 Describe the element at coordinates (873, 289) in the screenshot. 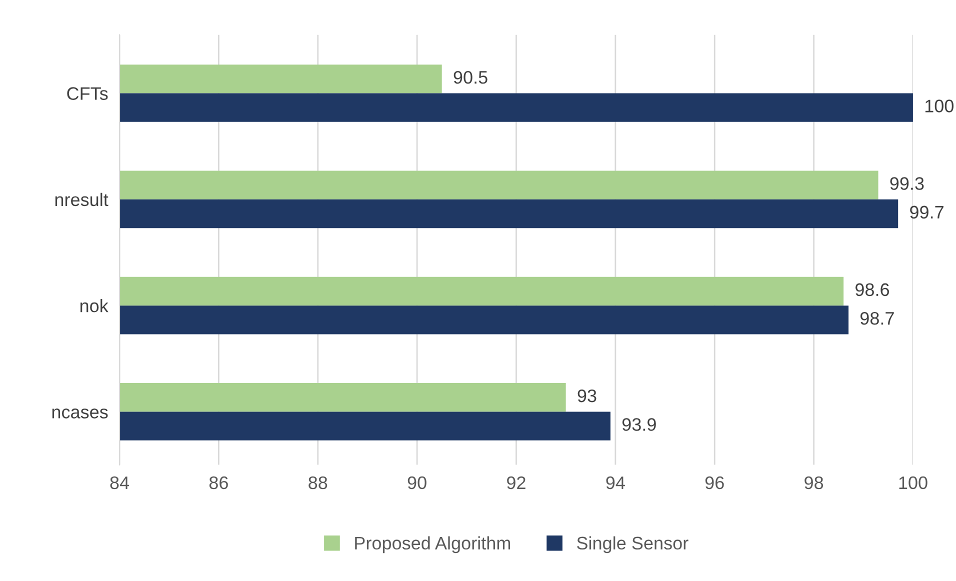

I see `data-label: 98.6` at that location.